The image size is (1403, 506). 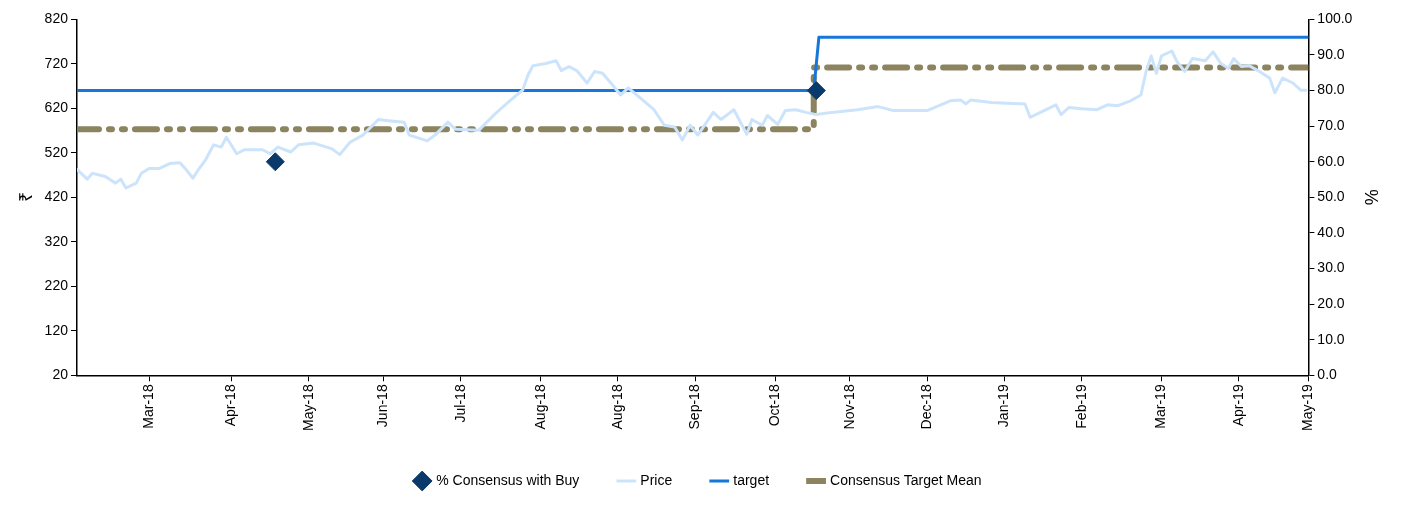 What do you see at coordinates (694, 407) in the screenshot?
I see `x-tick-label: Sep-18` at bounding box center [694, 407].